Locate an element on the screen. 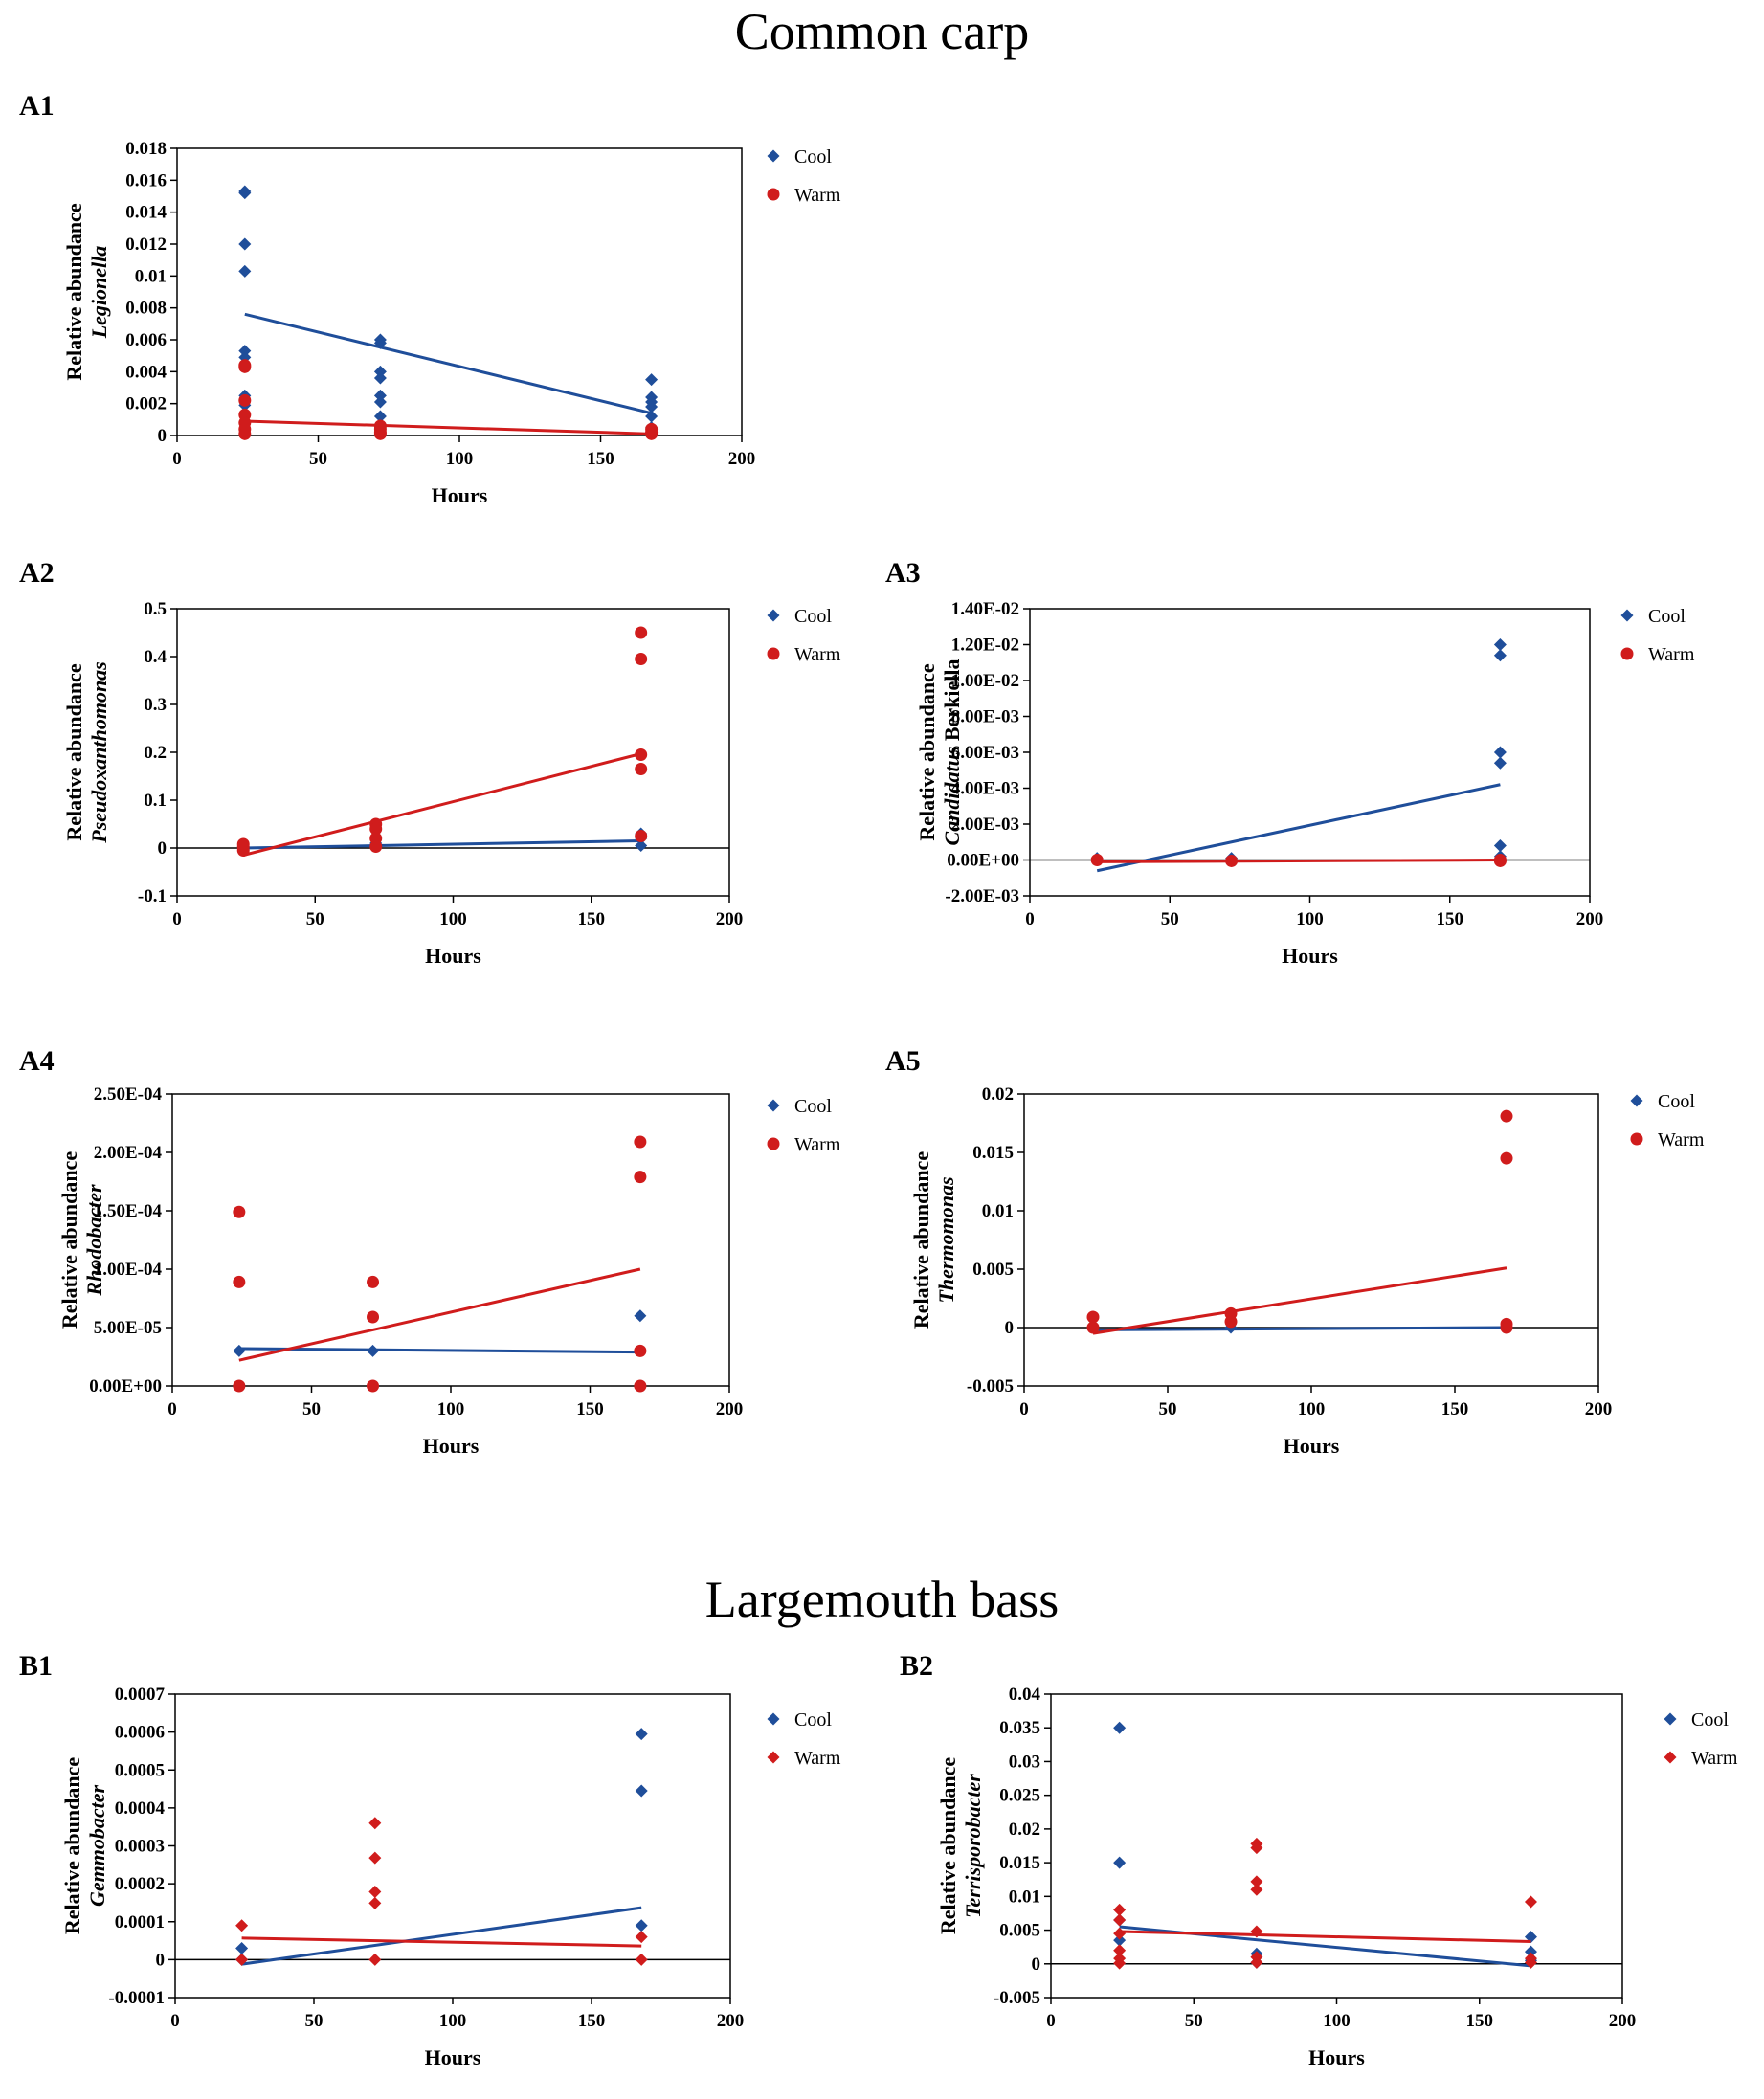  y-tick-label: 0.008 is located at coordinates (146, 309).